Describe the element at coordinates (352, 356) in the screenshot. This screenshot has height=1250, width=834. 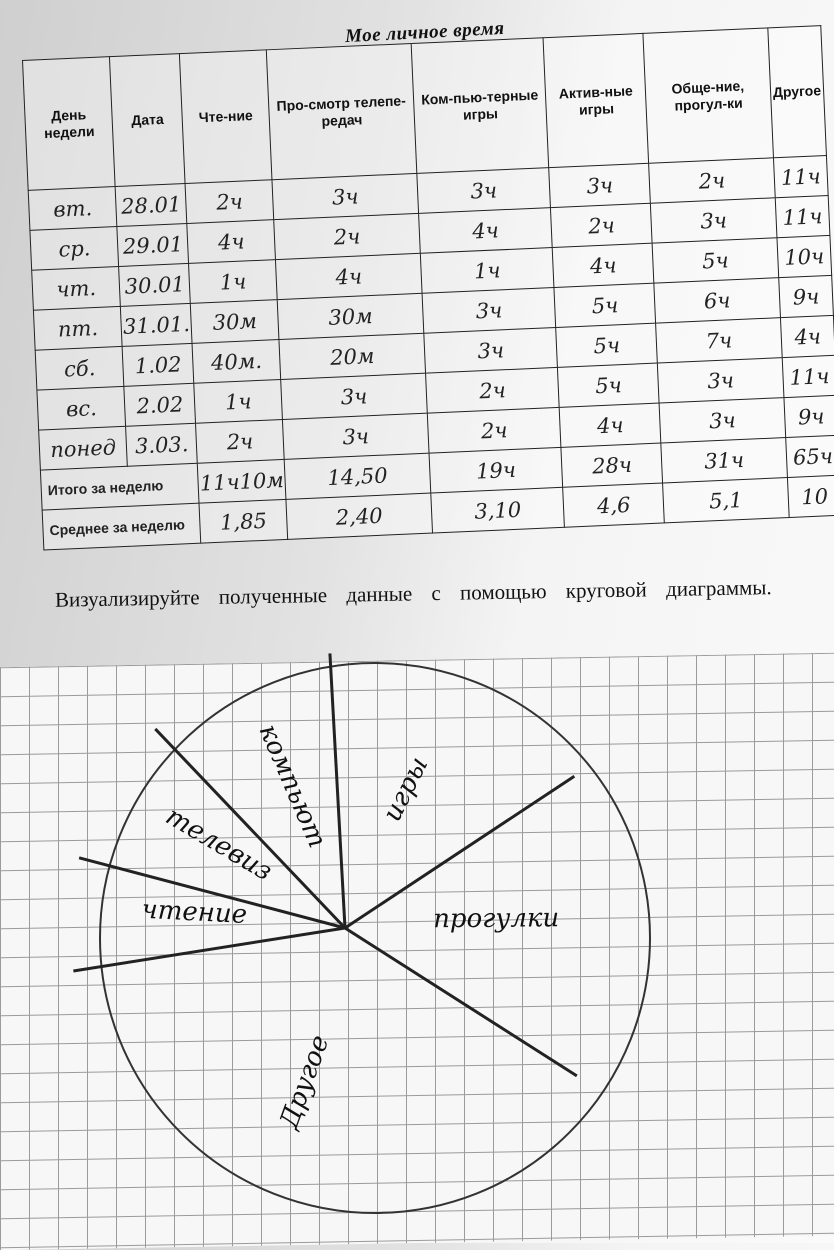
I see `table-cell: 20м` at that location.